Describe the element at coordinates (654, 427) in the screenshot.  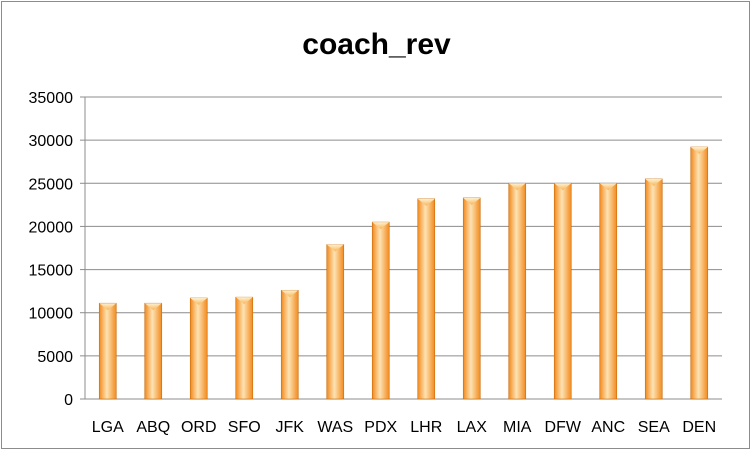
I see `x-tick-label: SEA` at that location.